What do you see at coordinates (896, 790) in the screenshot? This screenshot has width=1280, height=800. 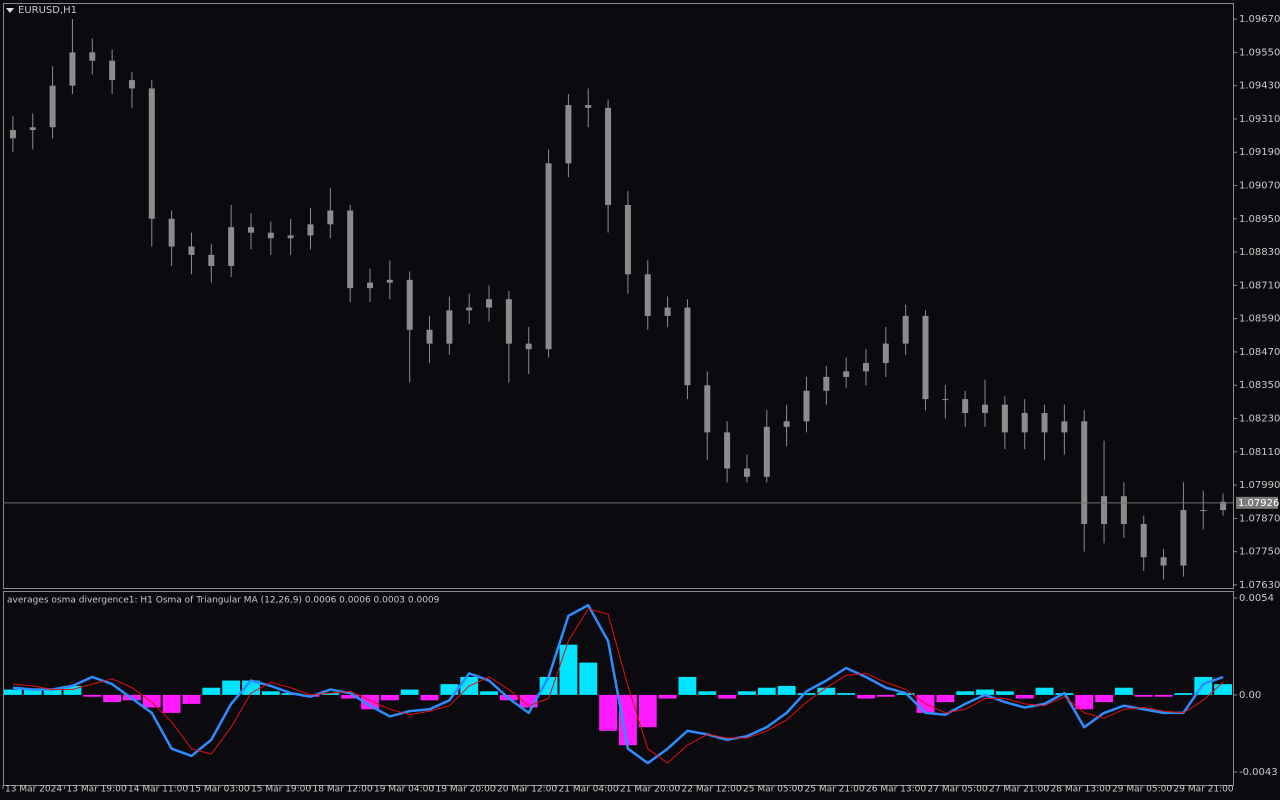 I see `x-tick-label: 26 Mar 13:00` at bounding box center [896, 790].